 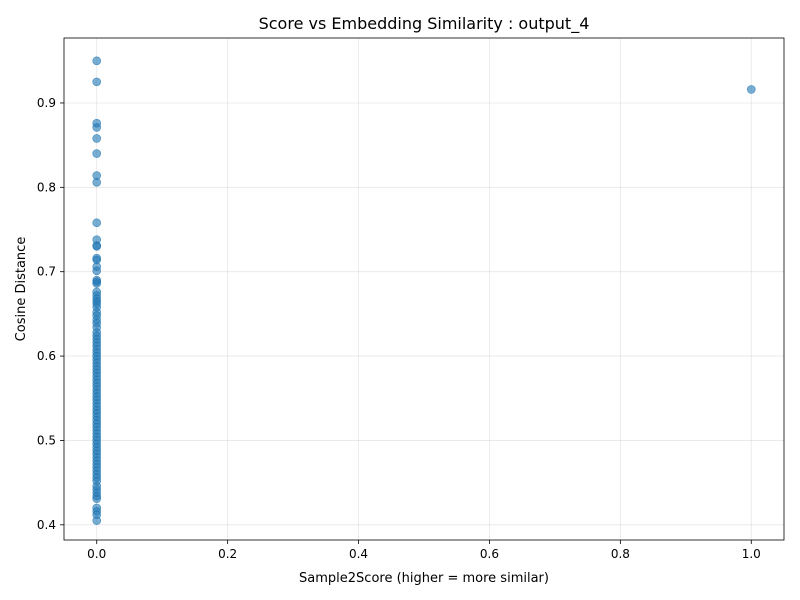 What do you see at coordinates (424, 24) in the screenshot?
I see `chart-title: Score vs Embedding Similarity : output_4` at bounding box center [424, 24].